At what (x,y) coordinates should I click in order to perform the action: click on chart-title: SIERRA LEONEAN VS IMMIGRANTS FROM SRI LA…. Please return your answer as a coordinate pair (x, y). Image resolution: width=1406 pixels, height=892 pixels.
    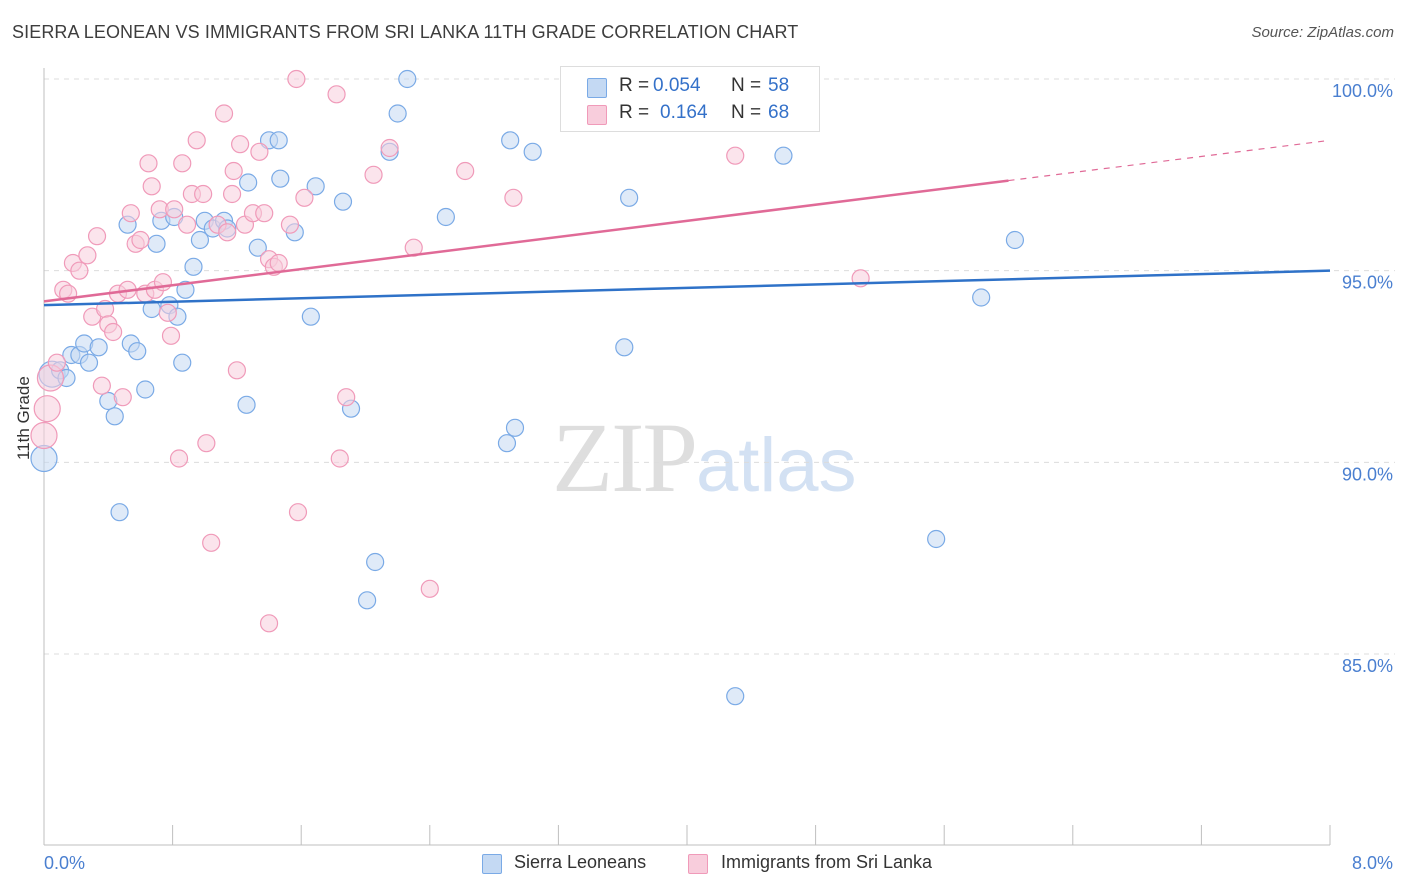
    Looking at the image, I should click on (405, 32).